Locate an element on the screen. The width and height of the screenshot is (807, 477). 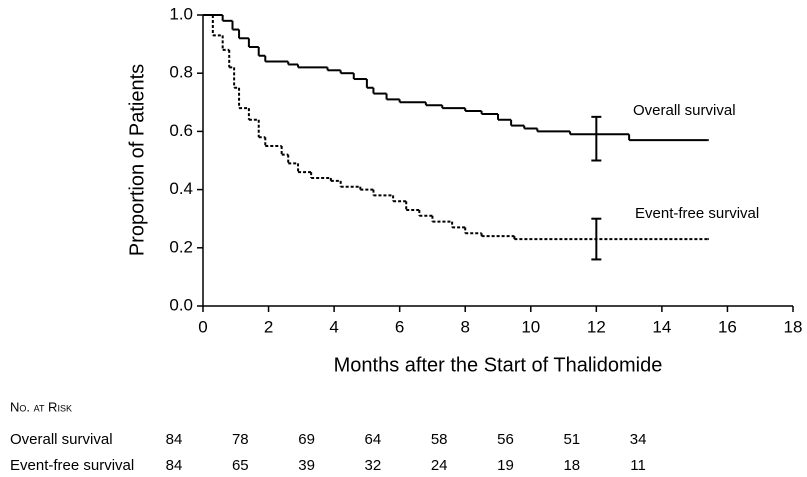
risk-count: 78 is located at coordinates (240, 439).